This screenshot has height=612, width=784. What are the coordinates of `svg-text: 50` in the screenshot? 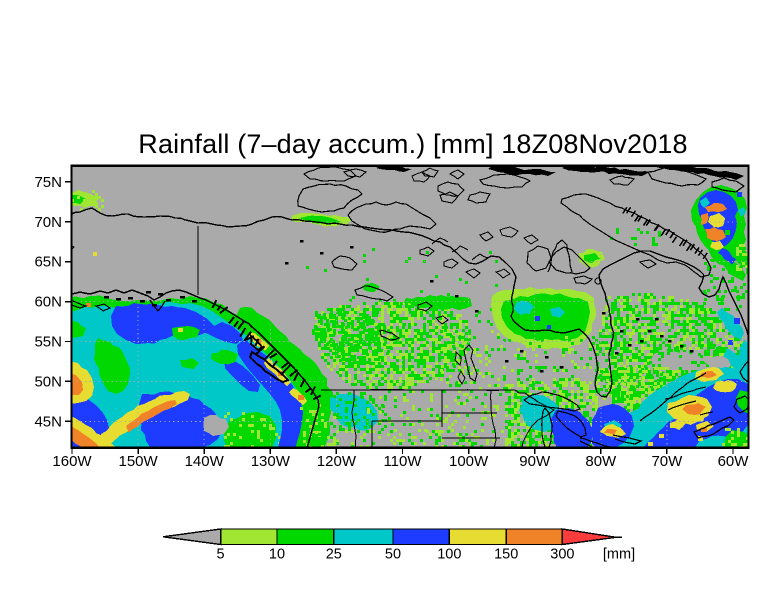 It's located at (393, 555).